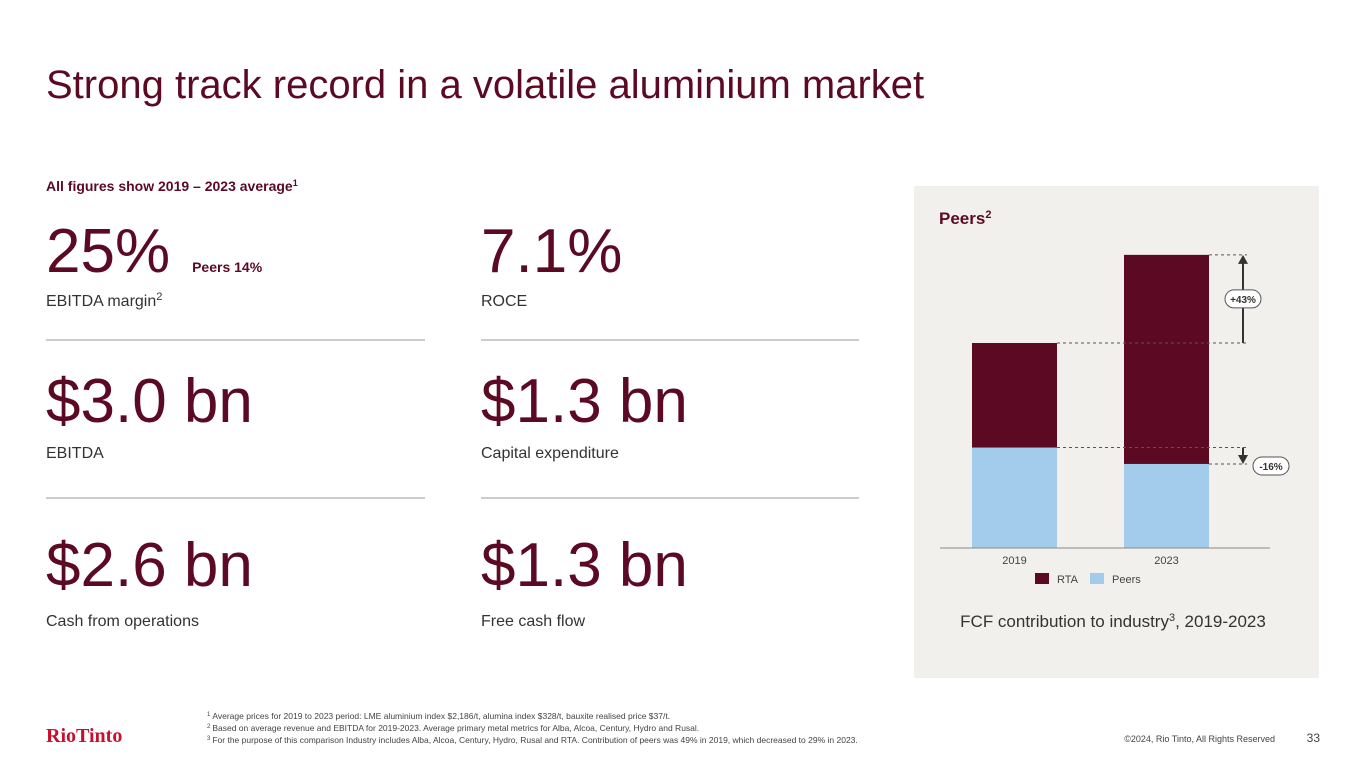 This screenshot has height=768, width=1365. I want to click on metric-label-text: Capital expenditure, so click(550, 453).